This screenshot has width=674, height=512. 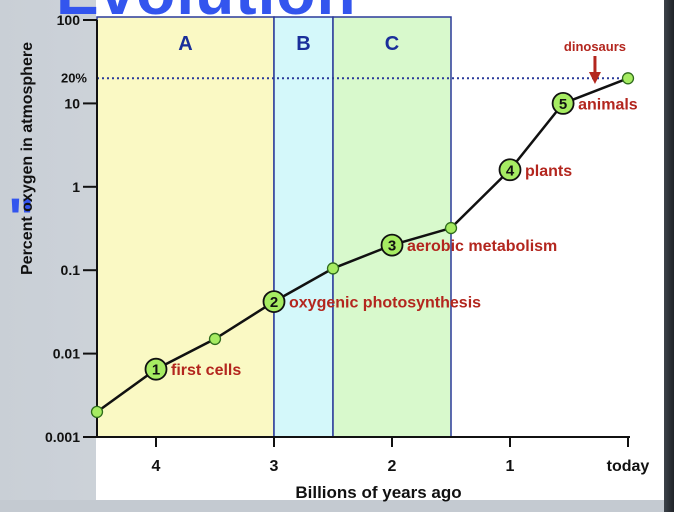 I want to click on milestone-number-5: 5, so click(x=563, y=104).